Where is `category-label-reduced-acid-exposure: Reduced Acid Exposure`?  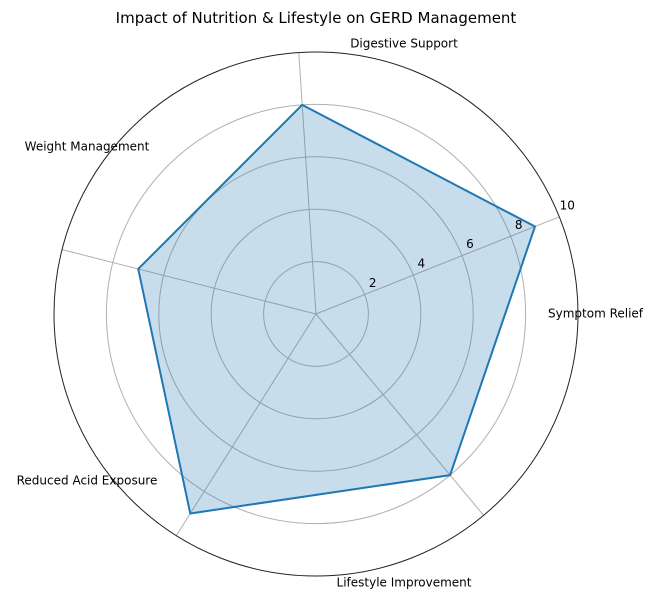
category-label-reduced-acid-exposure: Reduced Acid Exposure is located at coordinates (87, 481).